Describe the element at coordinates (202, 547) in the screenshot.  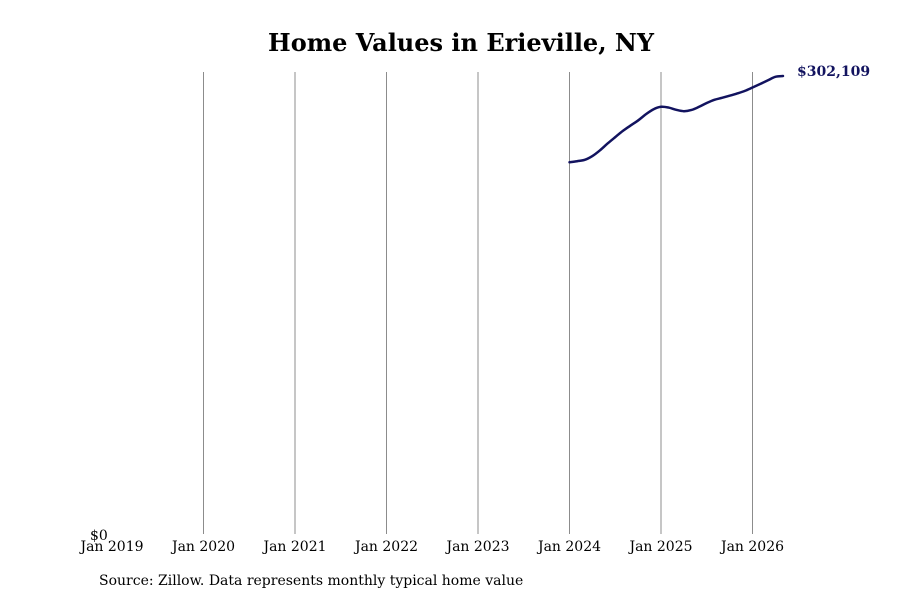
I see `x-tick-label: Jan 2020` at that location.